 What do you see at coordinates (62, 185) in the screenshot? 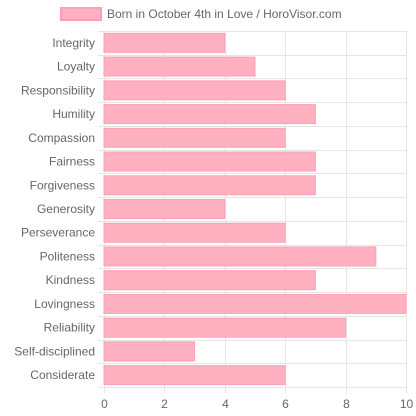
I see `category-label: Forgiveness` at bounding box center [62, 185].